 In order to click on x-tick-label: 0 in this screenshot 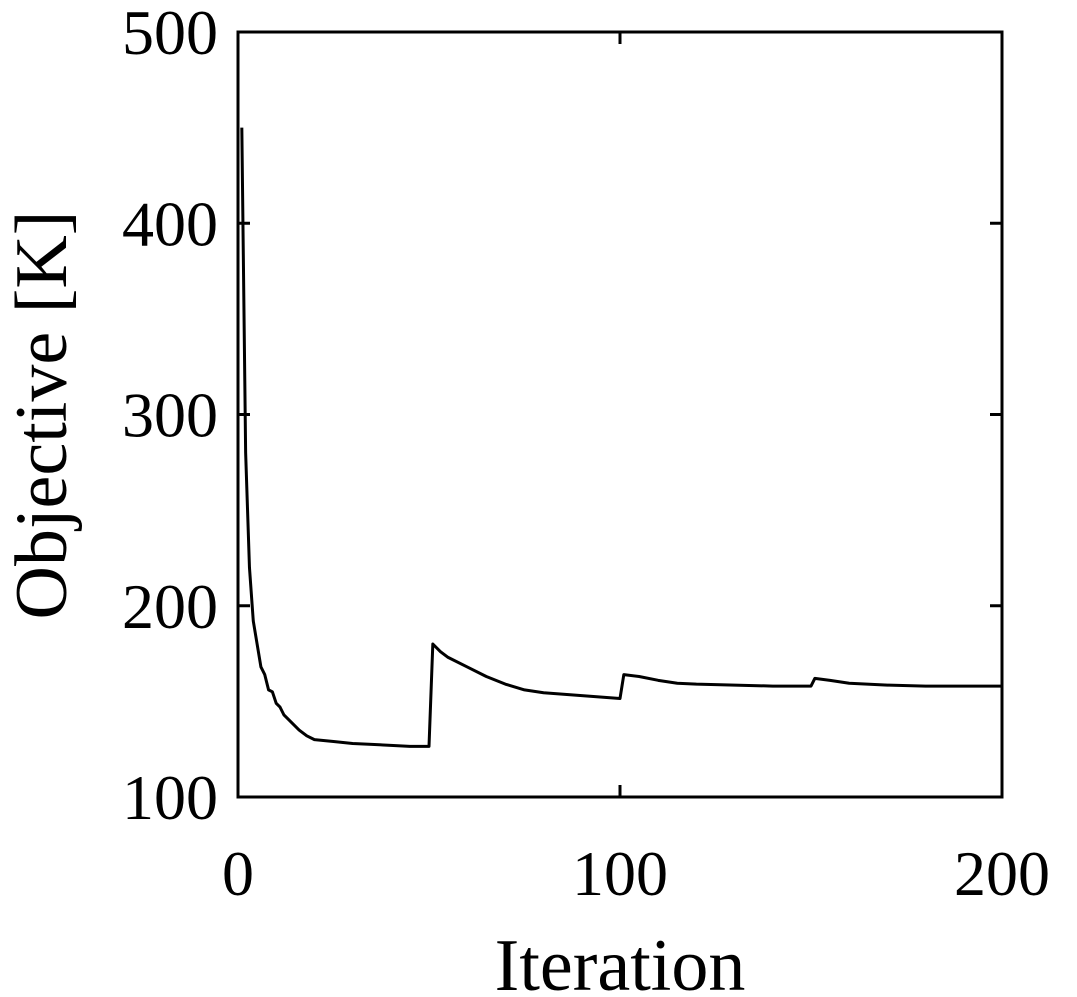, I will do `click(238, 873)`.